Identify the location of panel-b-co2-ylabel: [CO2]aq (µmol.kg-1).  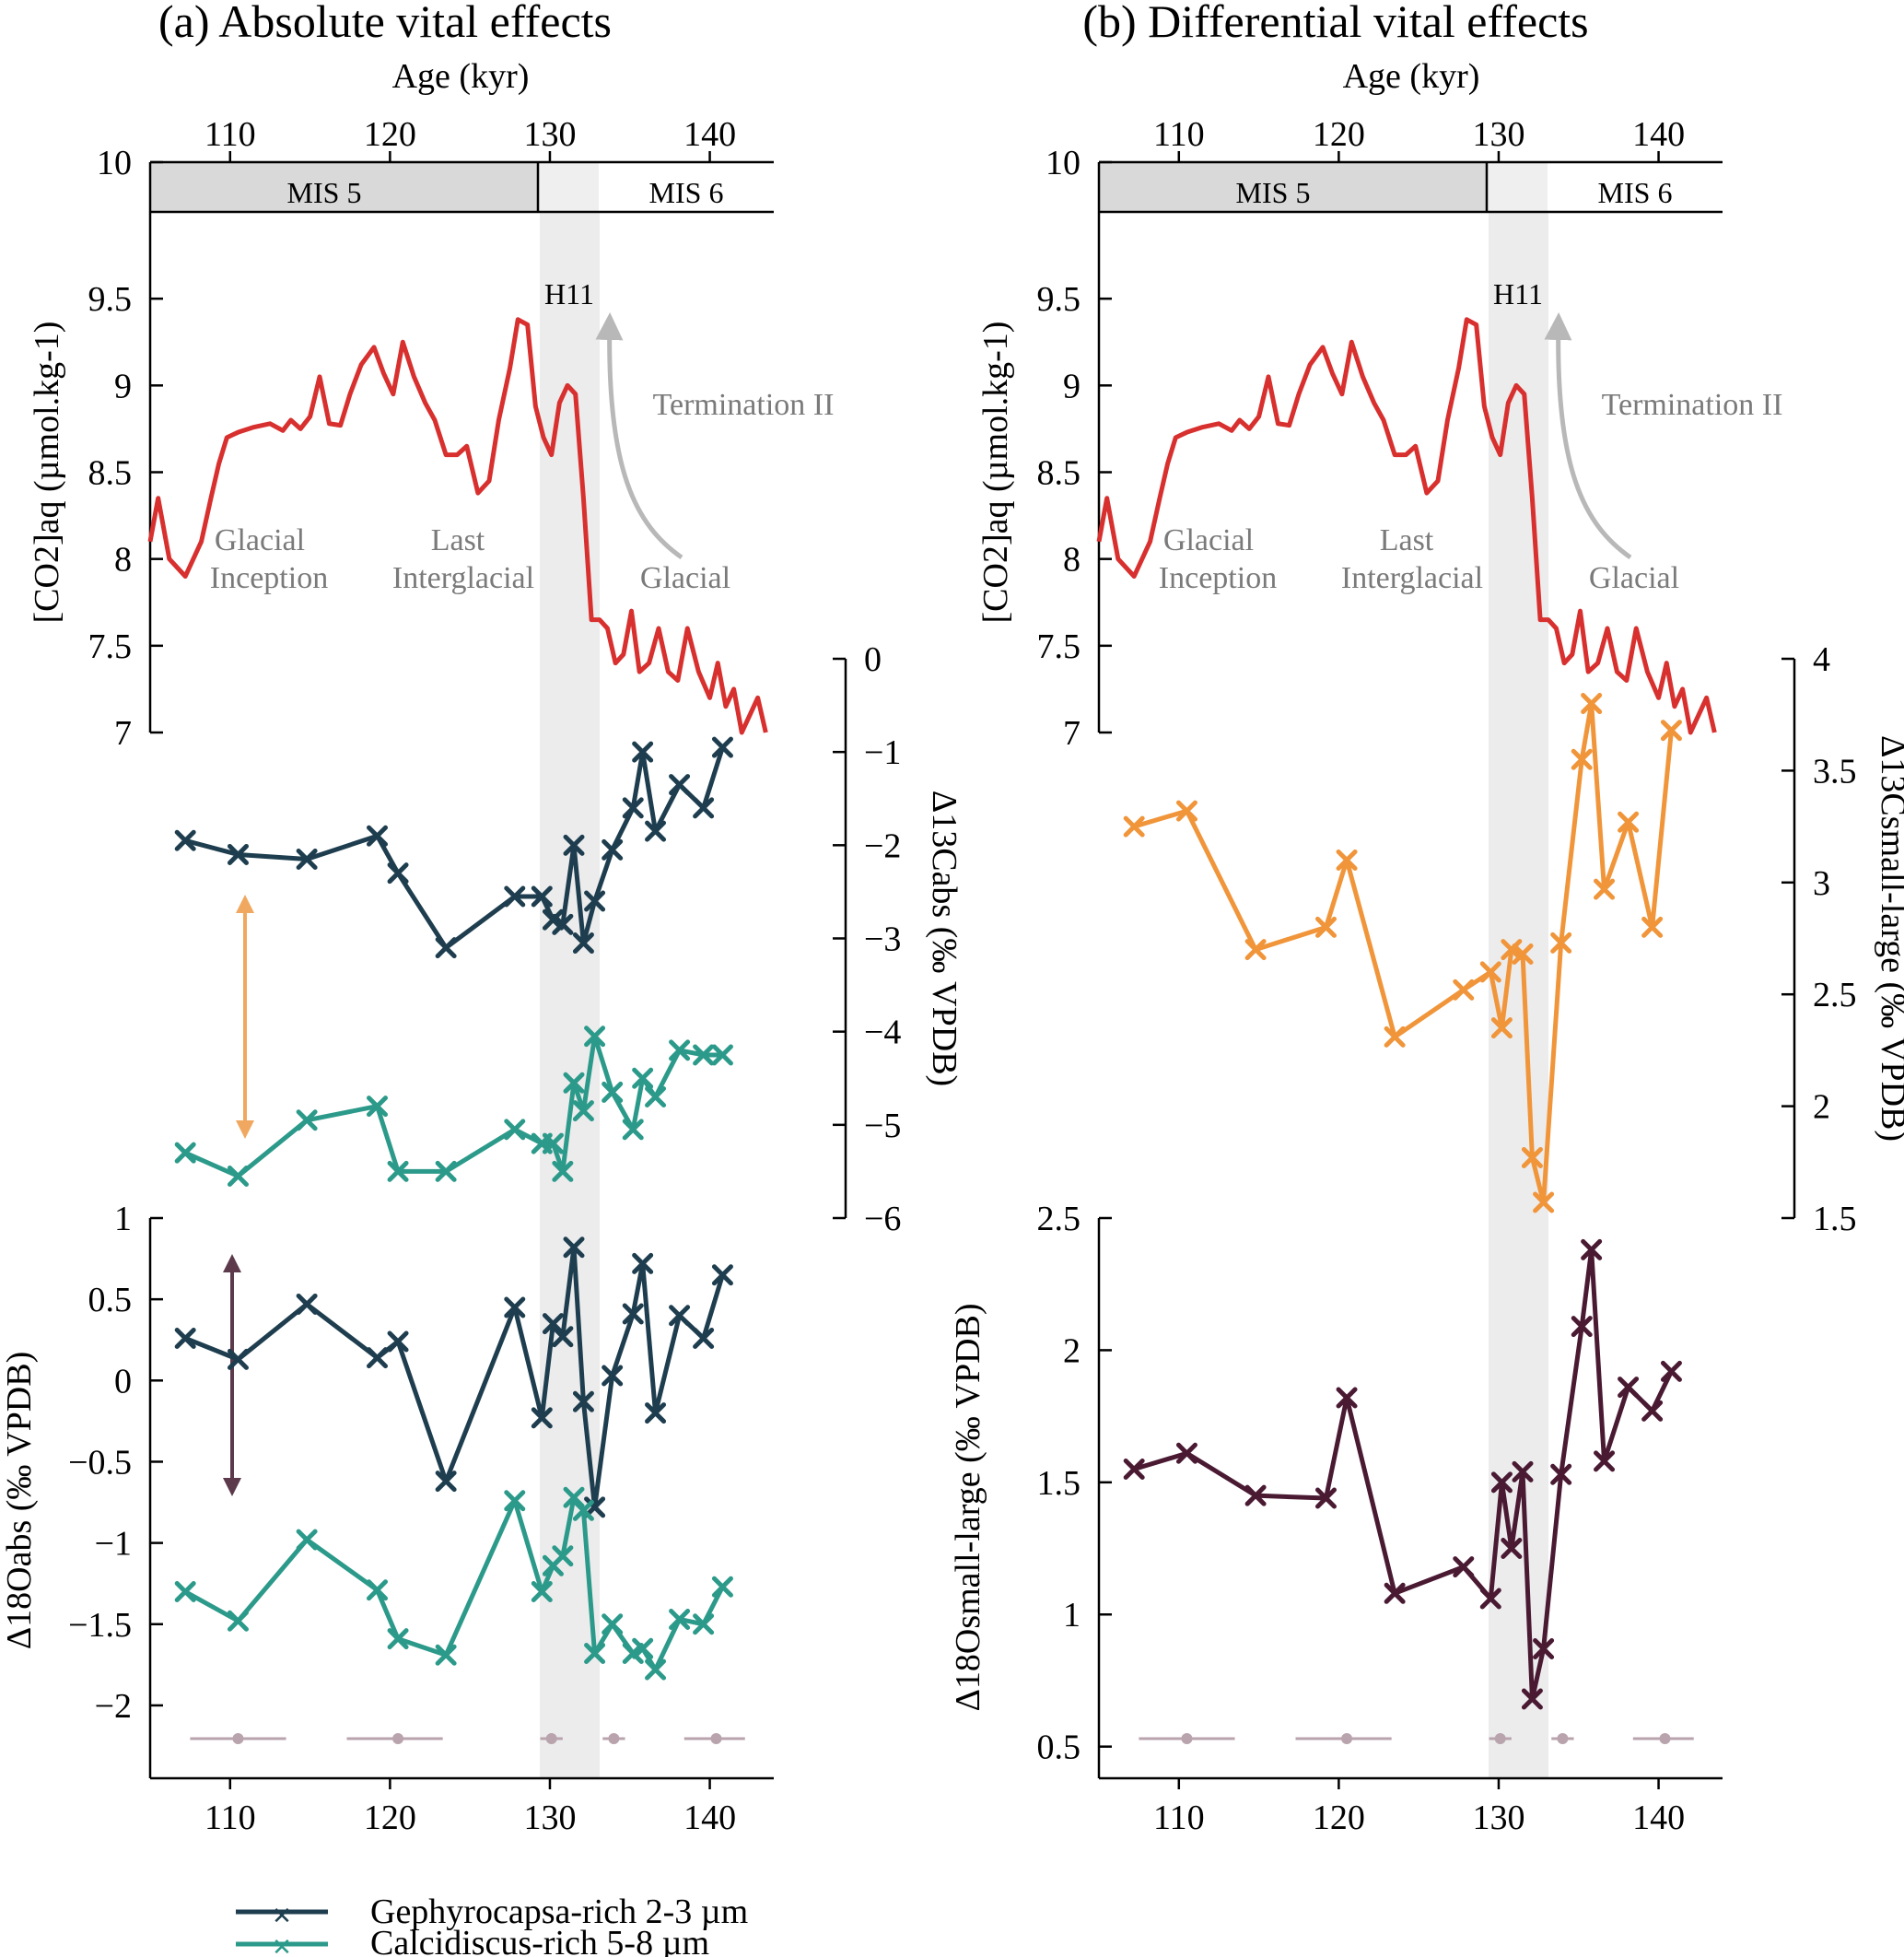
(995, 473).